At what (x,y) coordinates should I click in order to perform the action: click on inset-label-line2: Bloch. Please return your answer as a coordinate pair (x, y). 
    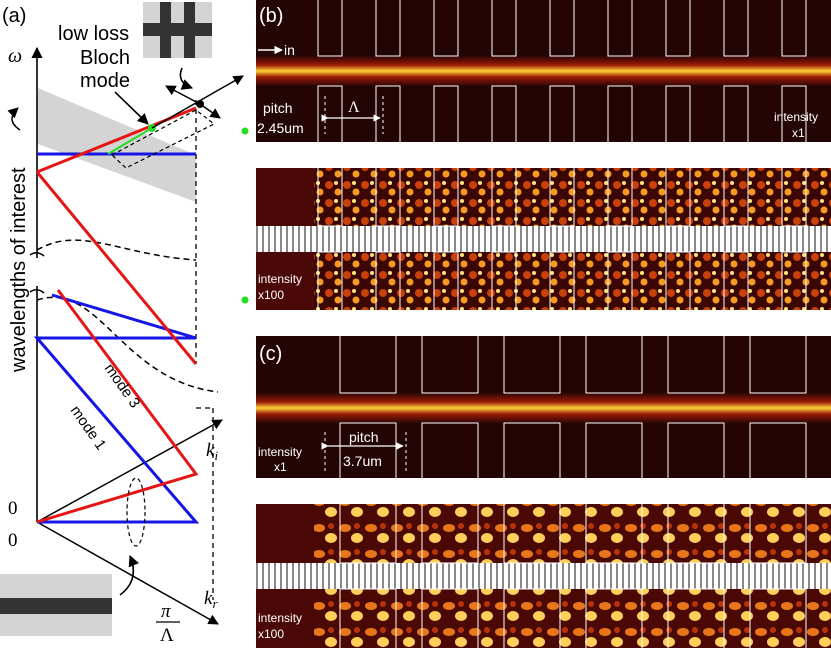
    Looking at the image, I should click on (105, 58).